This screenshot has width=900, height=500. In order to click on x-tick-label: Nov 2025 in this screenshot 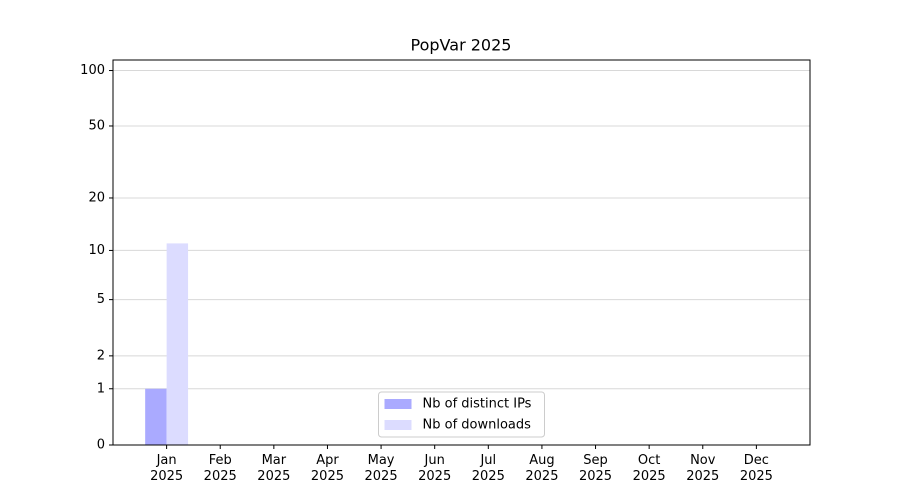, I will do `click(703, 468)`.